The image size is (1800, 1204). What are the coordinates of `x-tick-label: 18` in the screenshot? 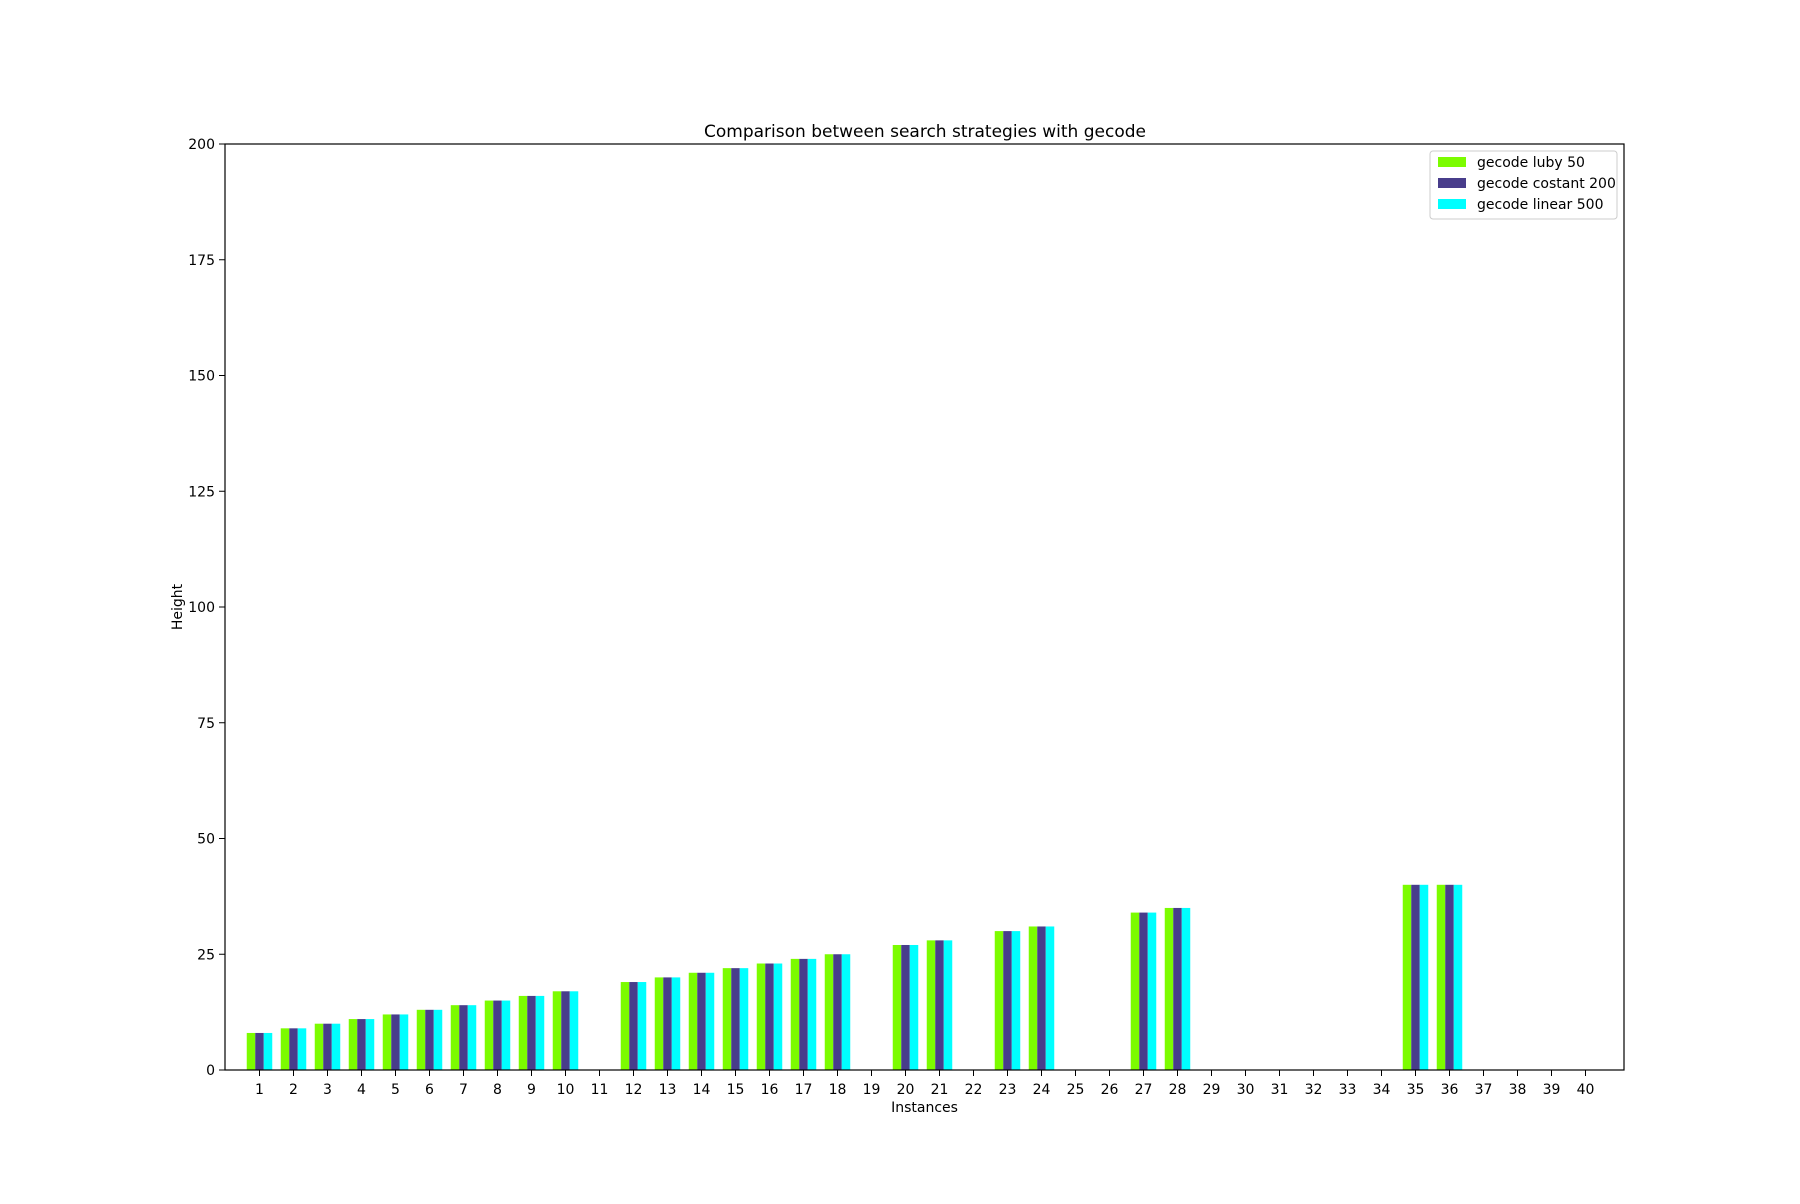 It's located at (838, 1090).